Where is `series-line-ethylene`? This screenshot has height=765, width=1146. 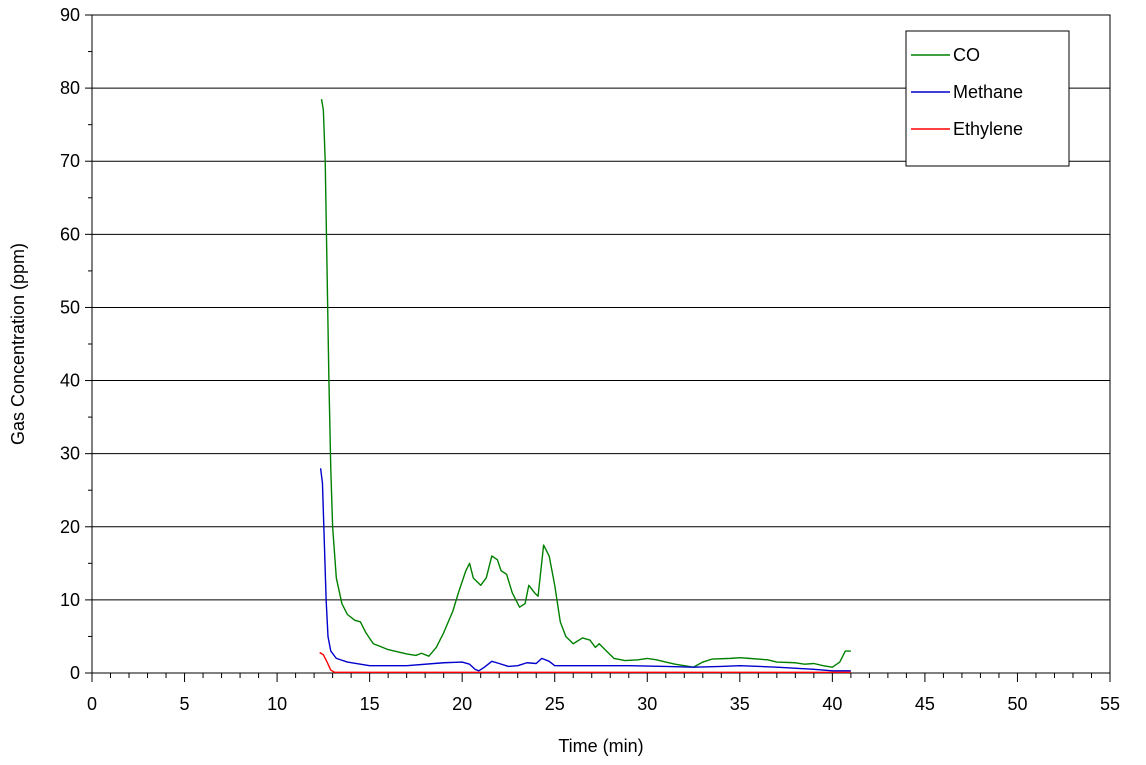 series-line-ethylene is located at coordinates (585, 662).